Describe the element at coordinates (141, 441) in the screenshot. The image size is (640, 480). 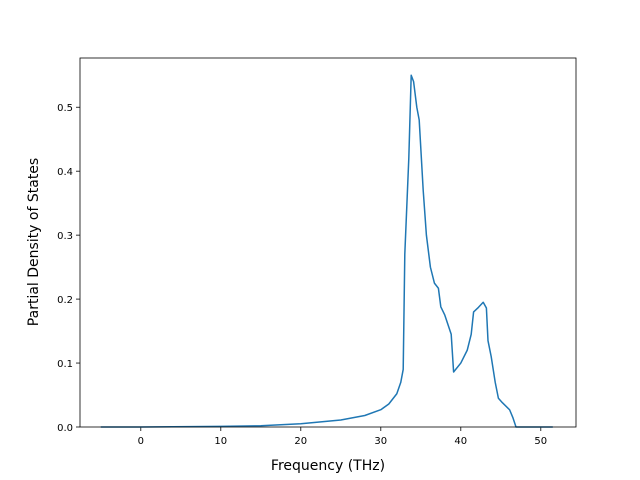
I see `x-tick-label: 0` at that location.